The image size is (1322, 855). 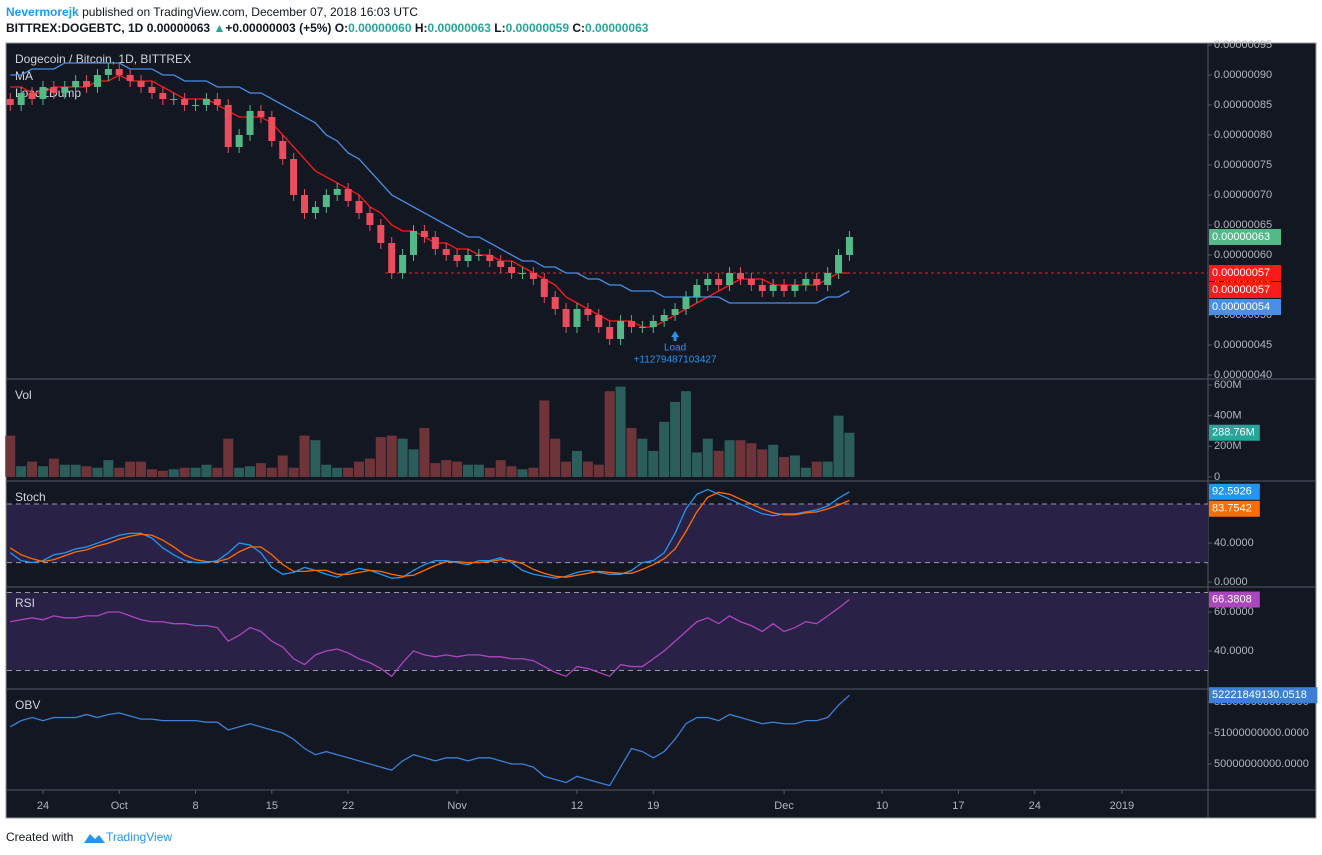 I want to click on x-tick-label: Dec, so click(x=784, y=806).